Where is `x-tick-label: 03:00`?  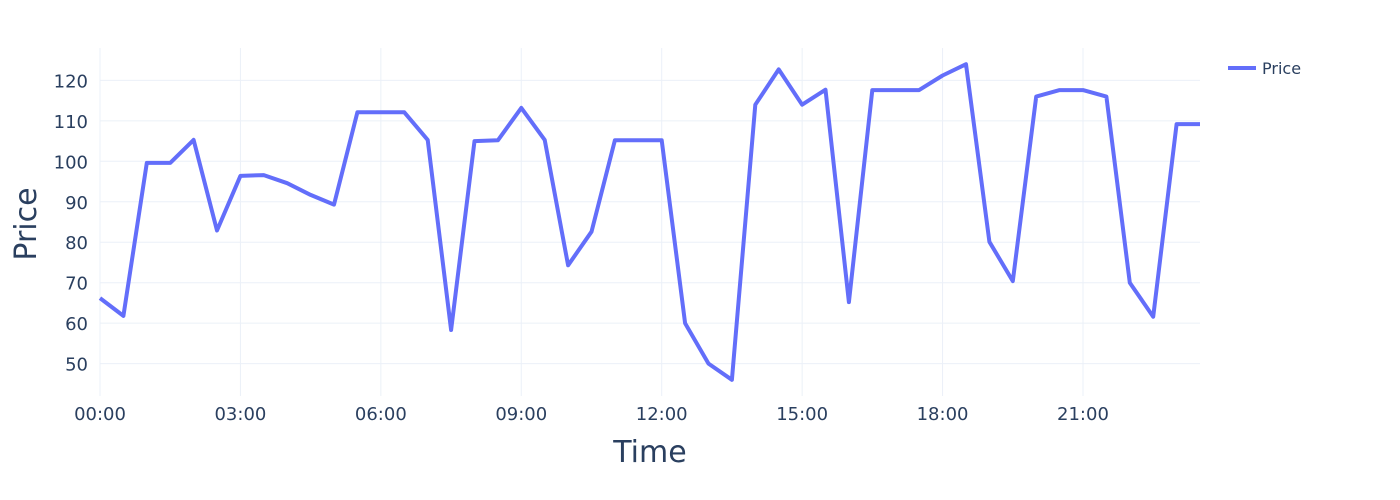
x-tick-label: 03:00 is located at coordinates (240, 414).